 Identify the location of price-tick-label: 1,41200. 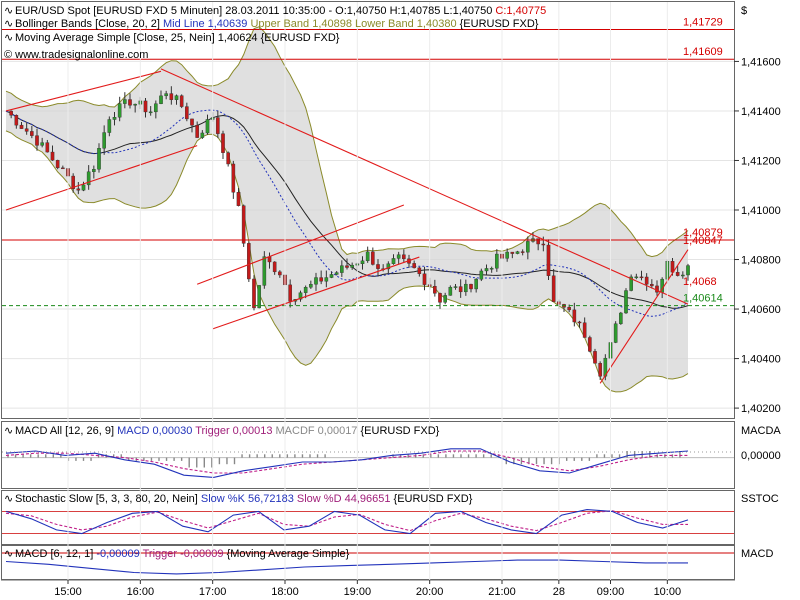
(761, 161).